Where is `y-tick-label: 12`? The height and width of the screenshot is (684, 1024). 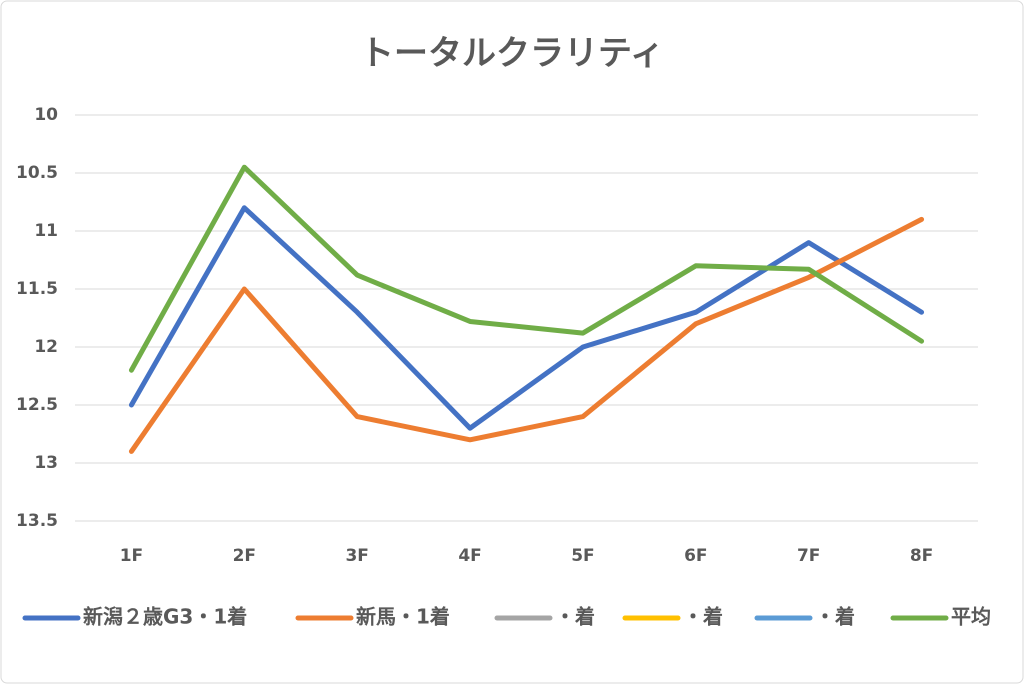 y-tick-label: 12 is located at coordinates (46, 347).